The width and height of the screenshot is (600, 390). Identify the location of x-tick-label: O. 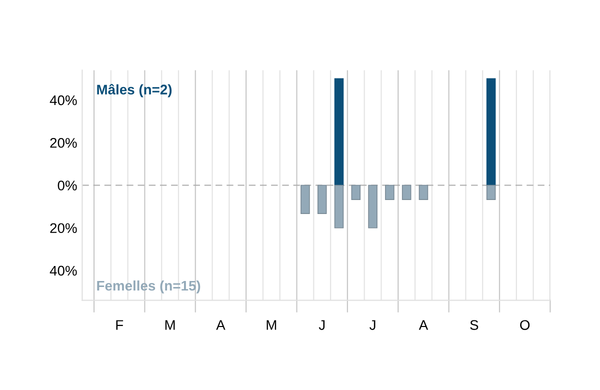
(525, 325).